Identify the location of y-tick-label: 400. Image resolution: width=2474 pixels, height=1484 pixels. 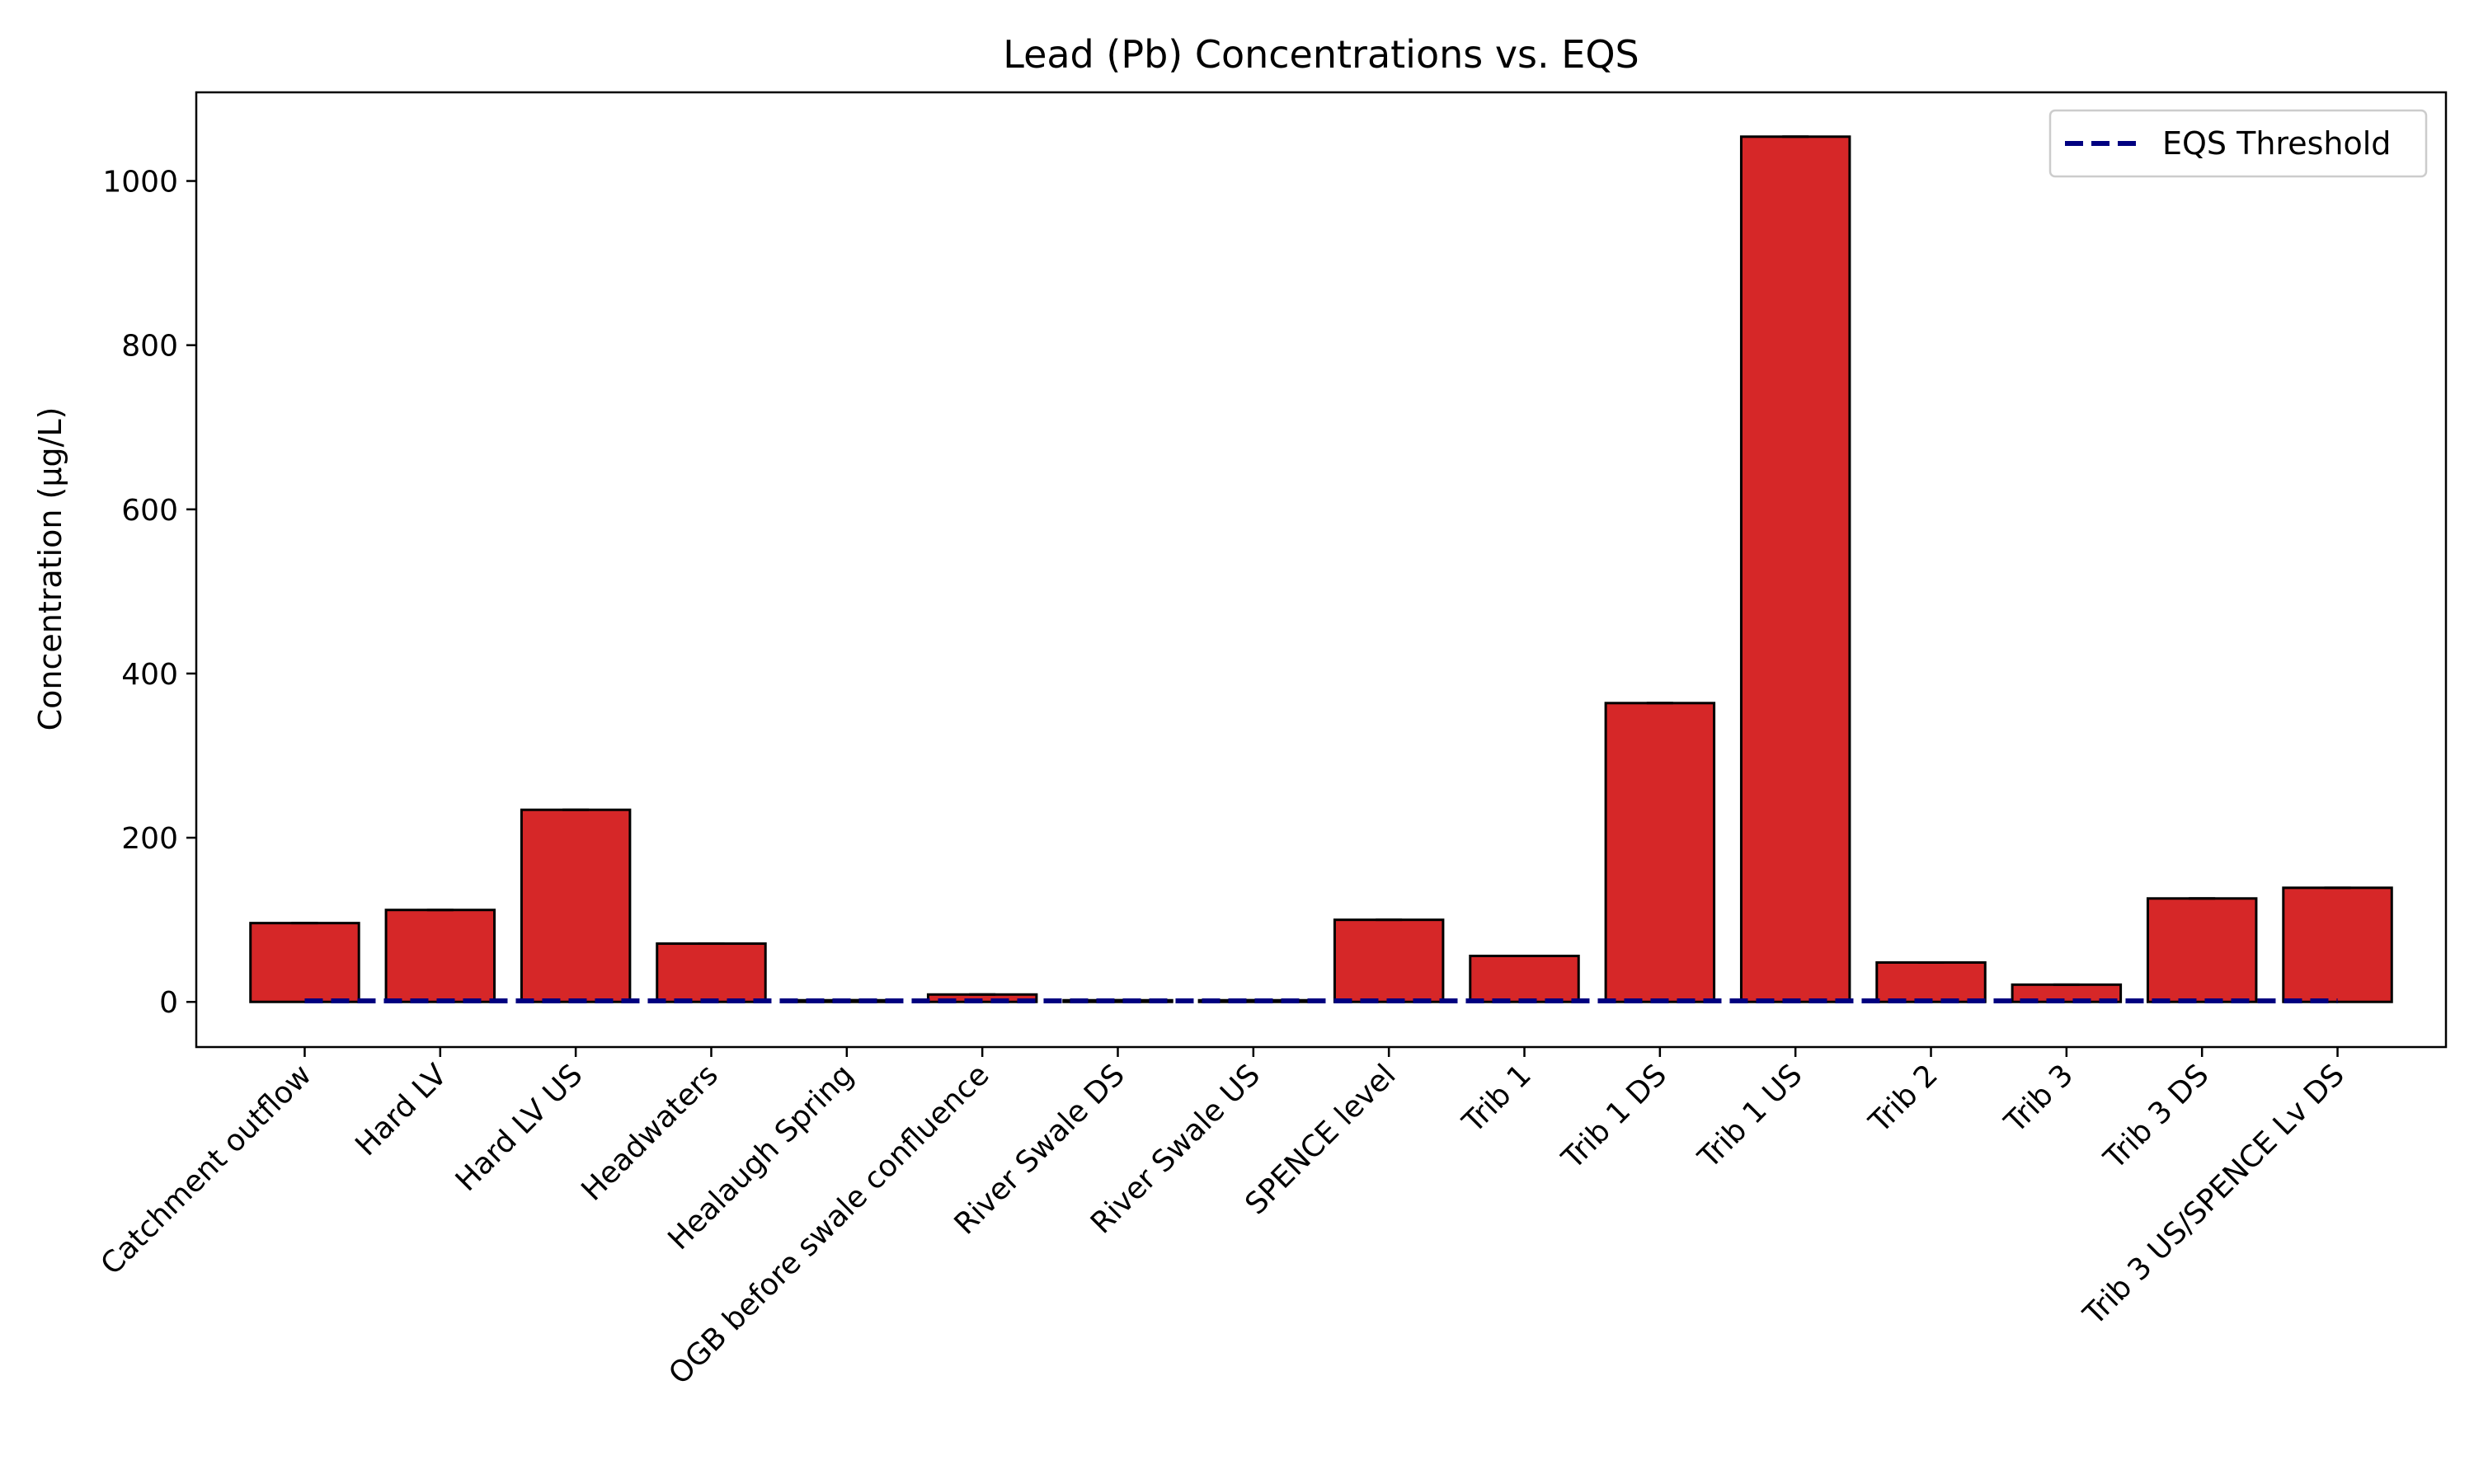
(149, 675).